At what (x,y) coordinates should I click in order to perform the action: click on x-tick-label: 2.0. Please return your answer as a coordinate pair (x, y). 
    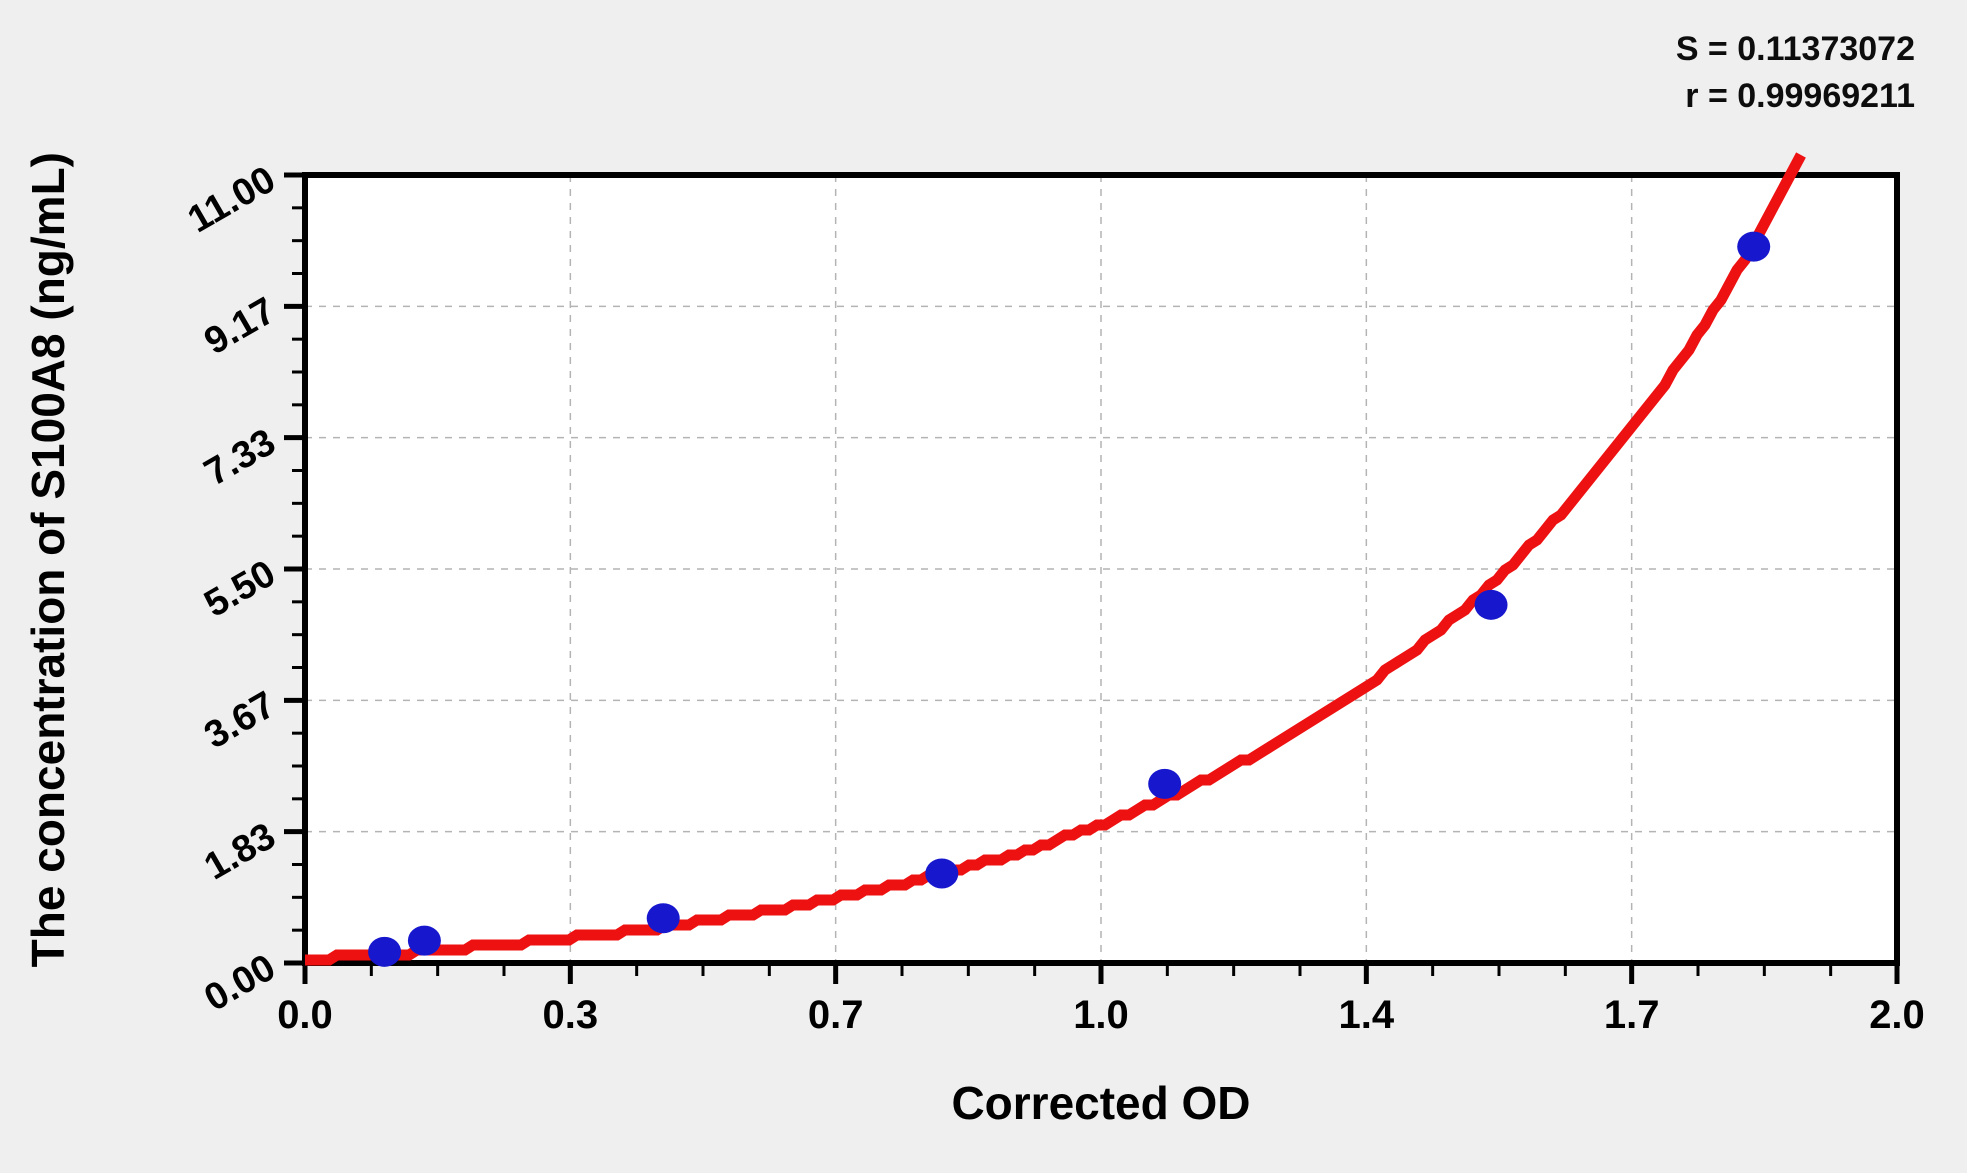
    Looking at the image, I should click on (1897, 1015).